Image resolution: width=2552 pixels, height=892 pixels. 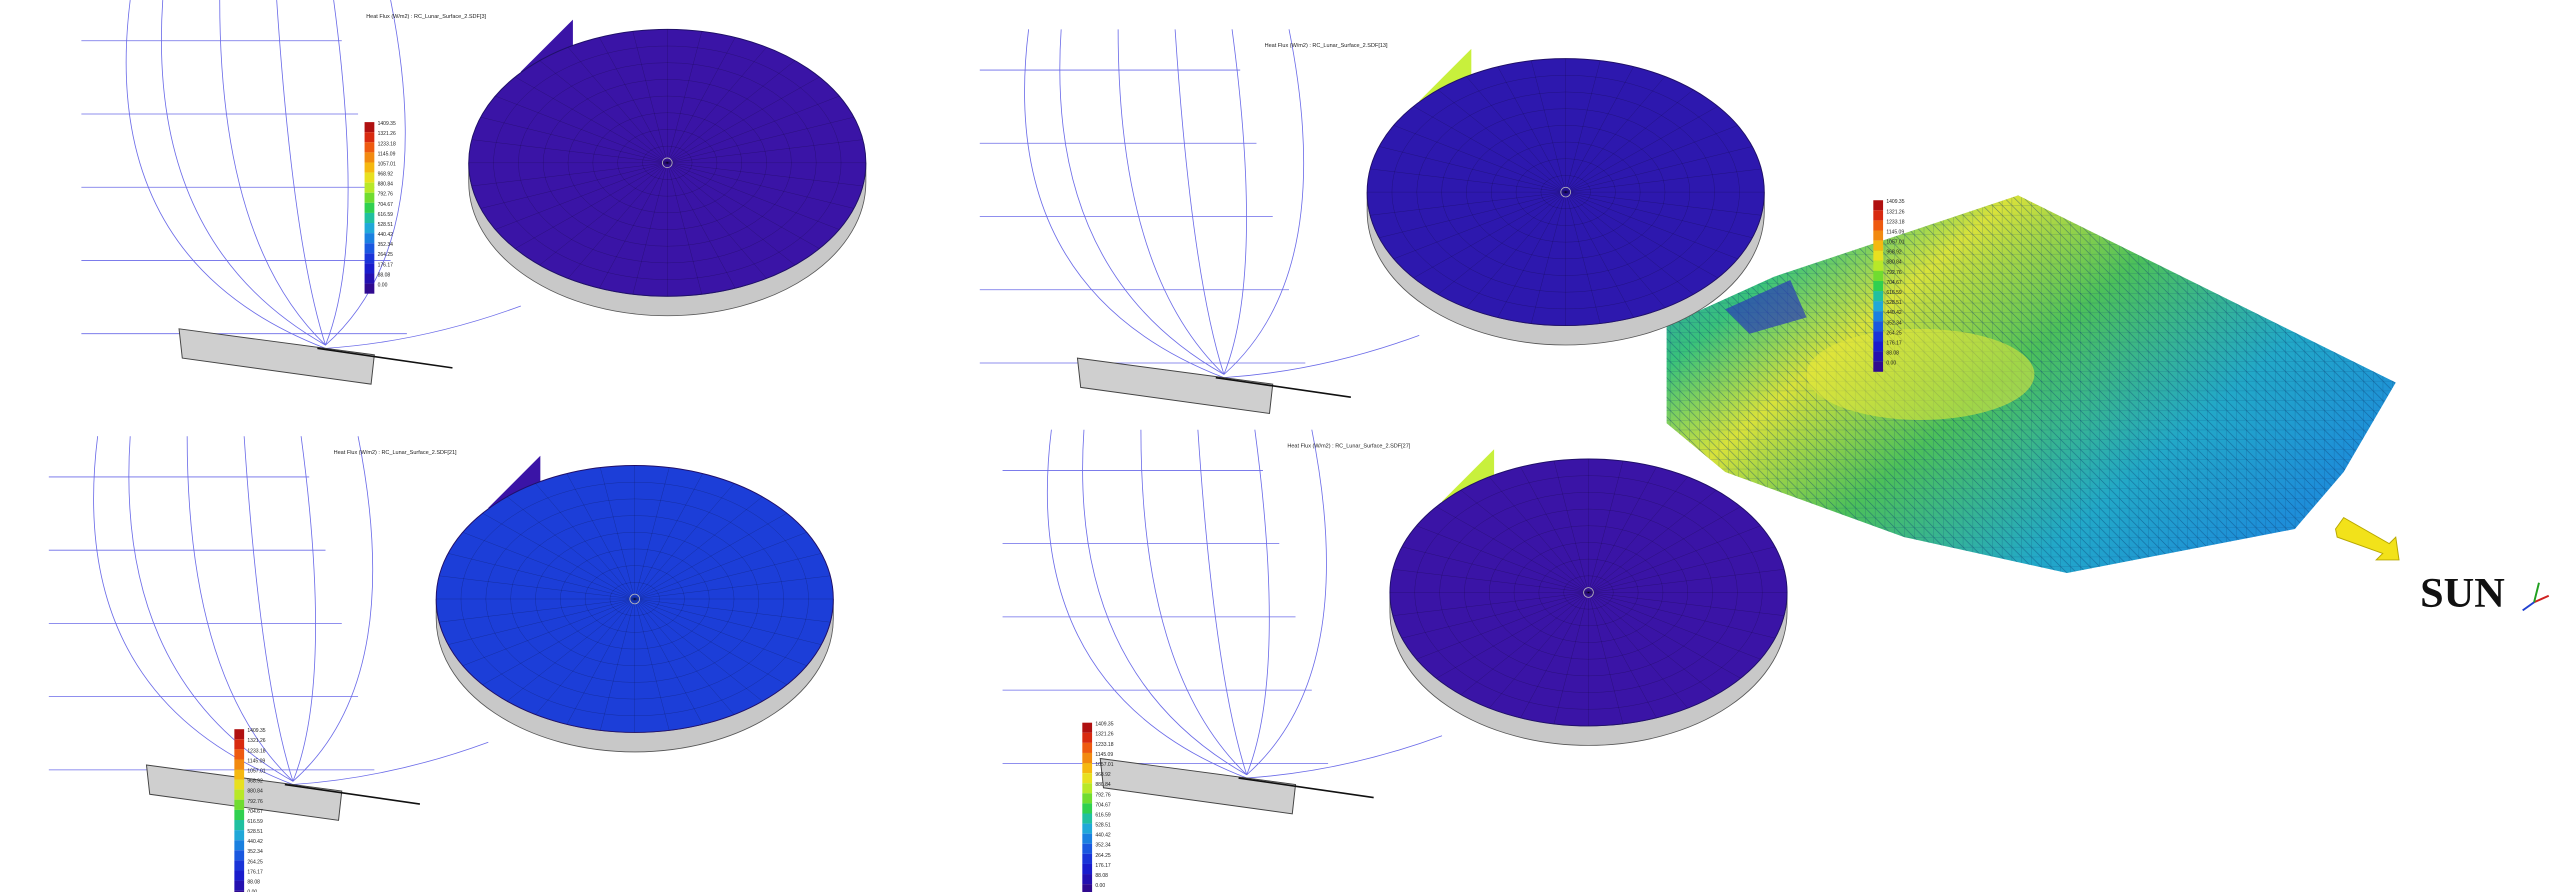 I want to click on colorbar-label: 264.25, so click(x=1894, y=333).